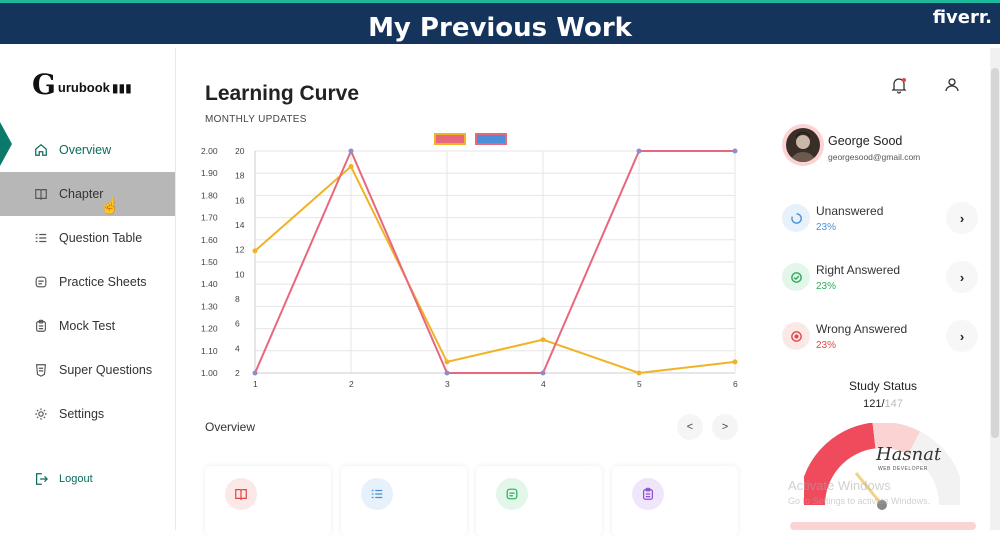  What do you see at coordinates (237, 299) in the screenshot?
I see `y-right-tick-label: 8` at bounding box center [237, 299].